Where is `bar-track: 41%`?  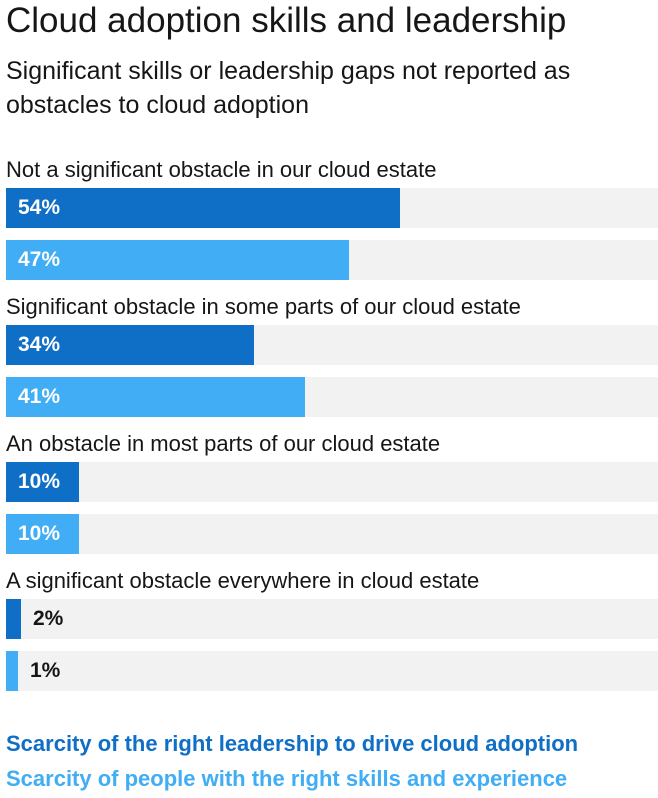 bar-track: 41% is located at coordinates (332, 397).